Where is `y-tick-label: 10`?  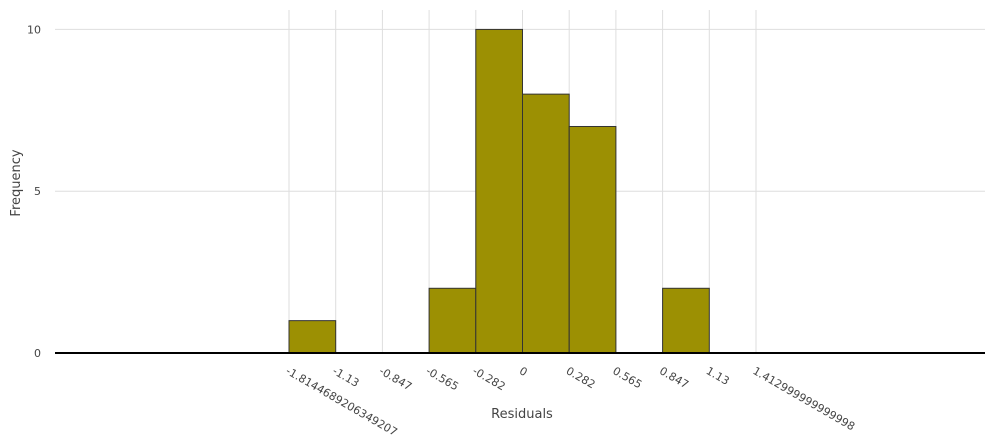 y-tick-label: 10 is located at coordinates (34, 29).